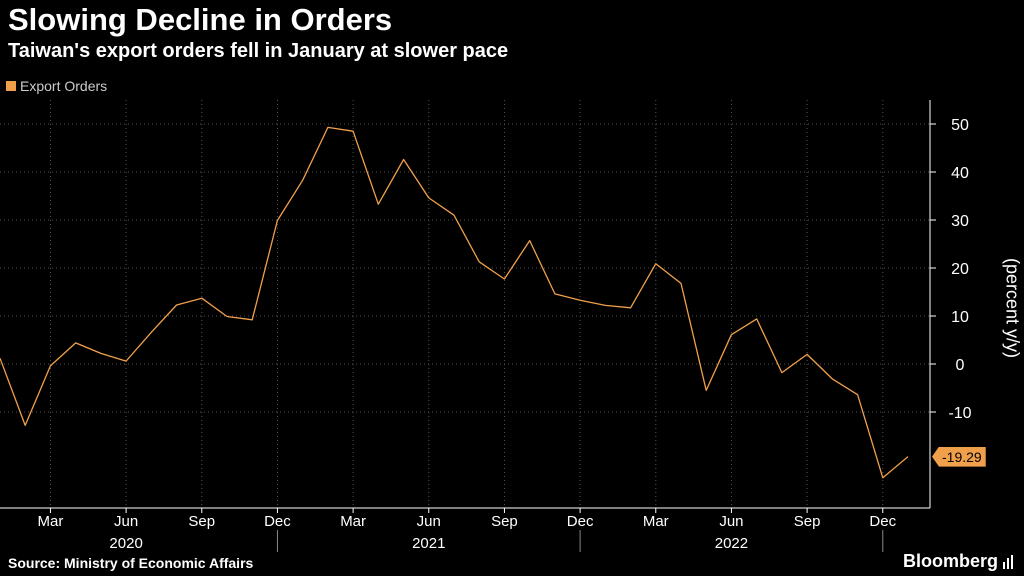 The height and width of the screenshot is (576, 1024). I want to click on last-value-label: -19.29, so click(959, 456).